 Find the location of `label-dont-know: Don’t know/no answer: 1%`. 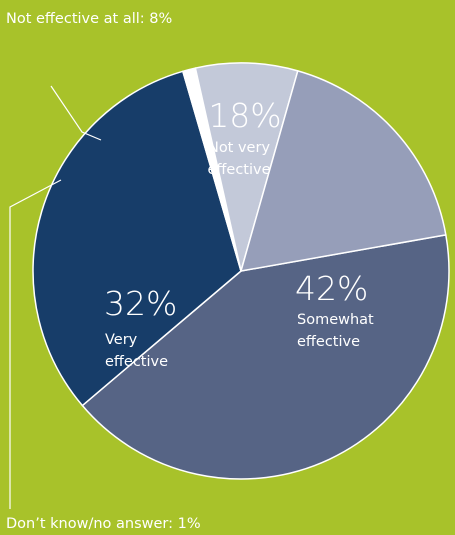

label-dont-know: Don’t know/no answer: 1% is located at coordinates (103, 524).